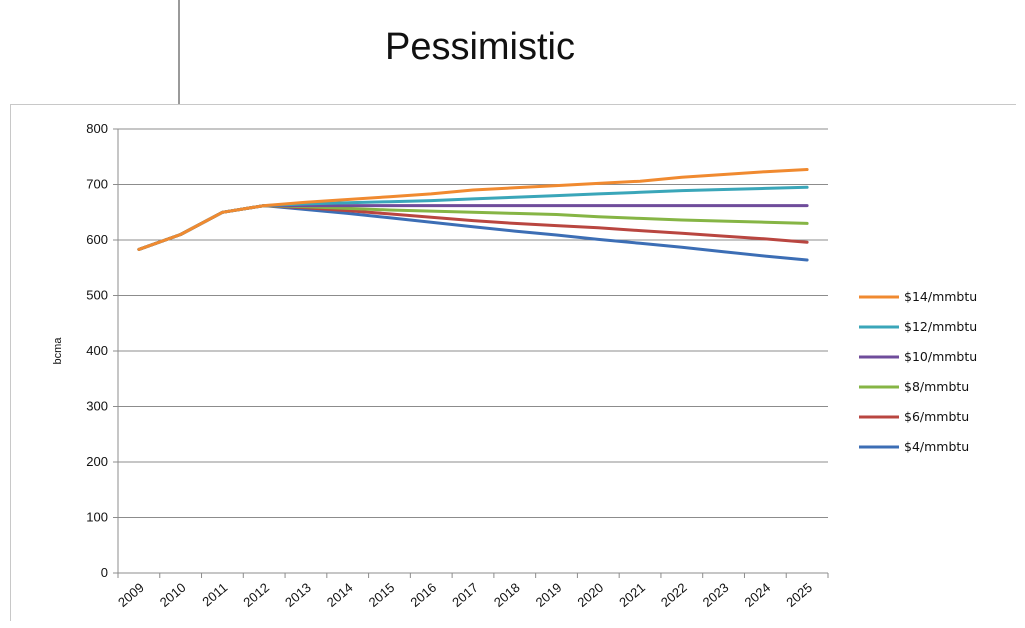  Describe the element at coordinates (940, 356) in the screenshot. I see `legend-label: $10/mmbtu` at that location.